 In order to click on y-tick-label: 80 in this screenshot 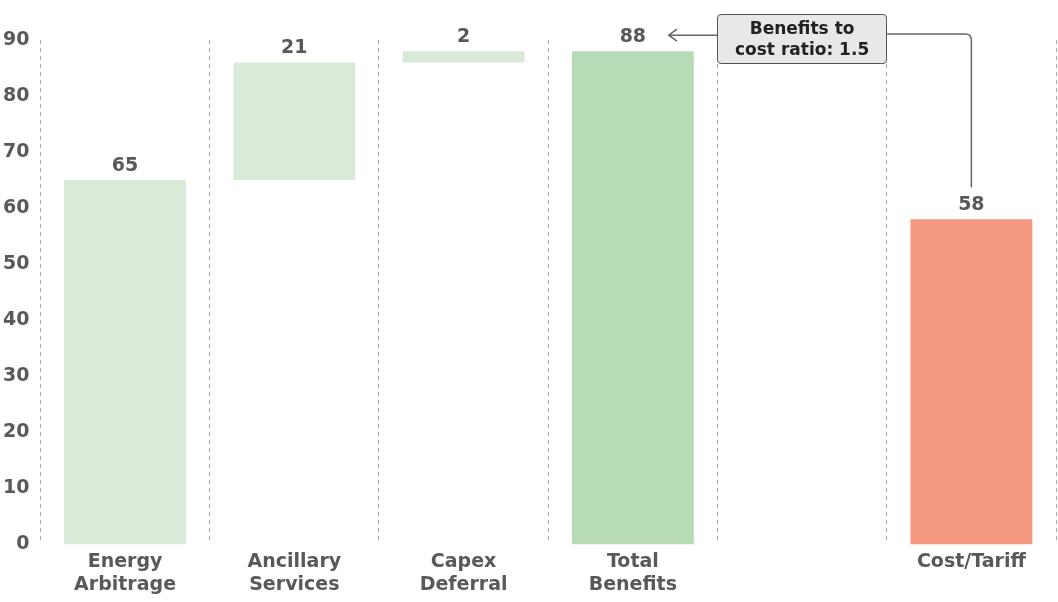, I will do `click(16, 93)`.